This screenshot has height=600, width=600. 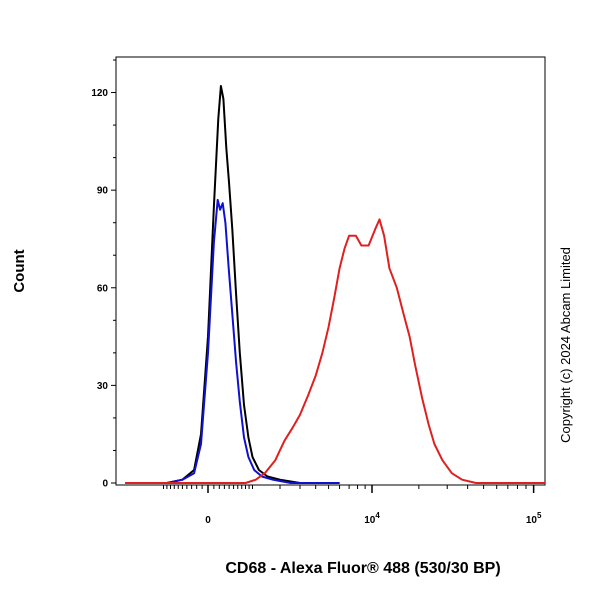 I want to click on x-axis-title: CD68 - Alexa Fluor® 488 (530/30 BP), so click(x=362, y=568).